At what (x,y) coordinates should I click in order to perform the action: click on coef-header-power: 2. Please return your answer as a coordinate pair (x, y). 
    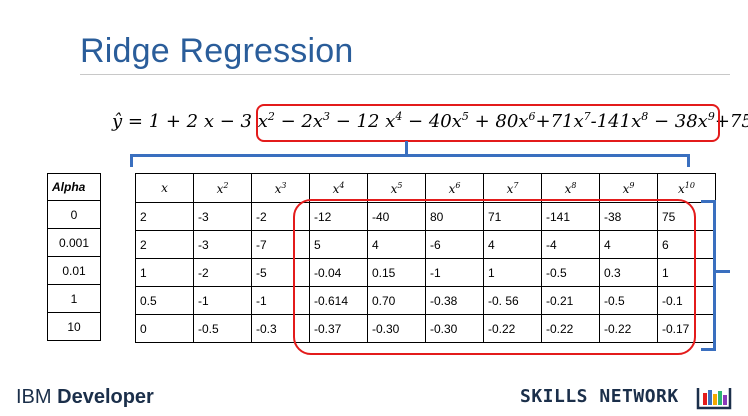
    Looking at the image, I should click on (226, 185).